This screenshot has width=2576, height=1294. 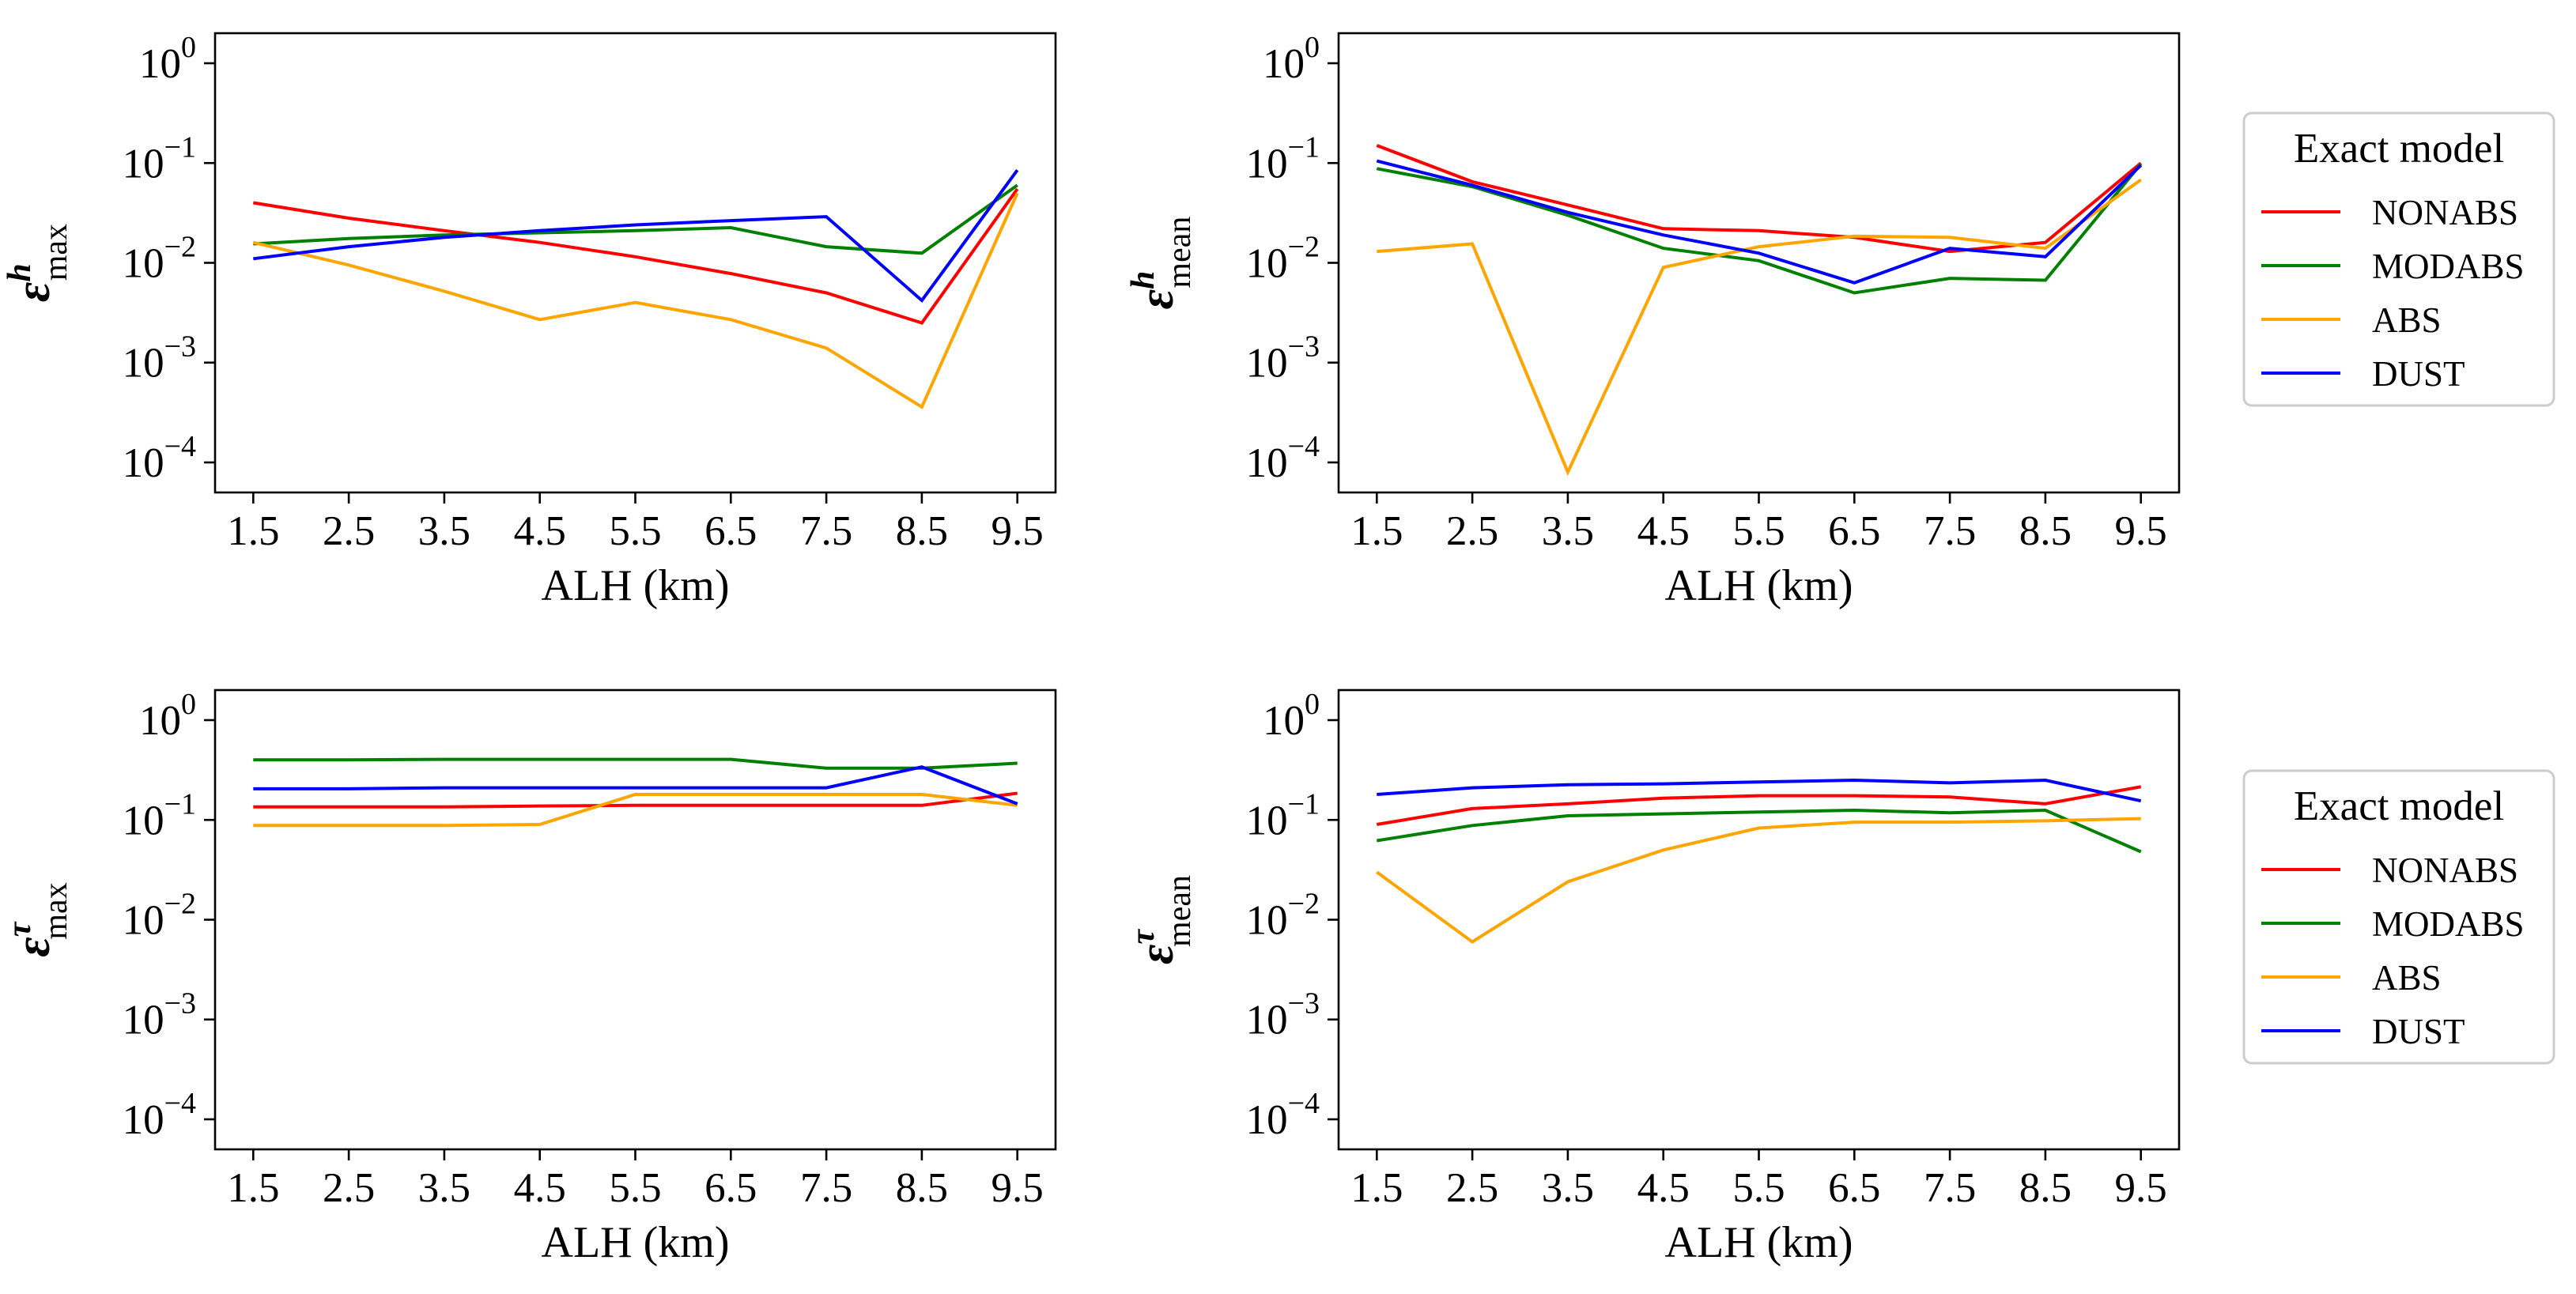 What do you see at coordinates (1161, 263) in the screenshot?
I see `y-axis-label: εhmean` at bounding box center [1161, 263].